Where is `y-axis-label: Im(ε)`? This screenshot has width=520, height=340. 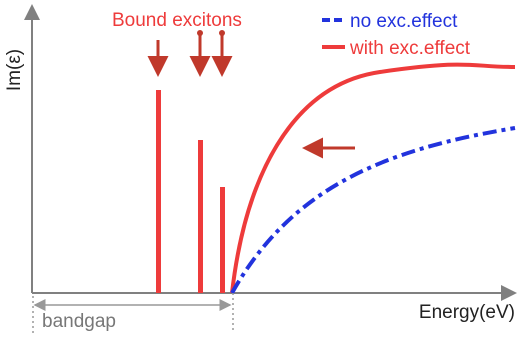
y-axis-label: Im(ε) is located at coordinates (14, 70).